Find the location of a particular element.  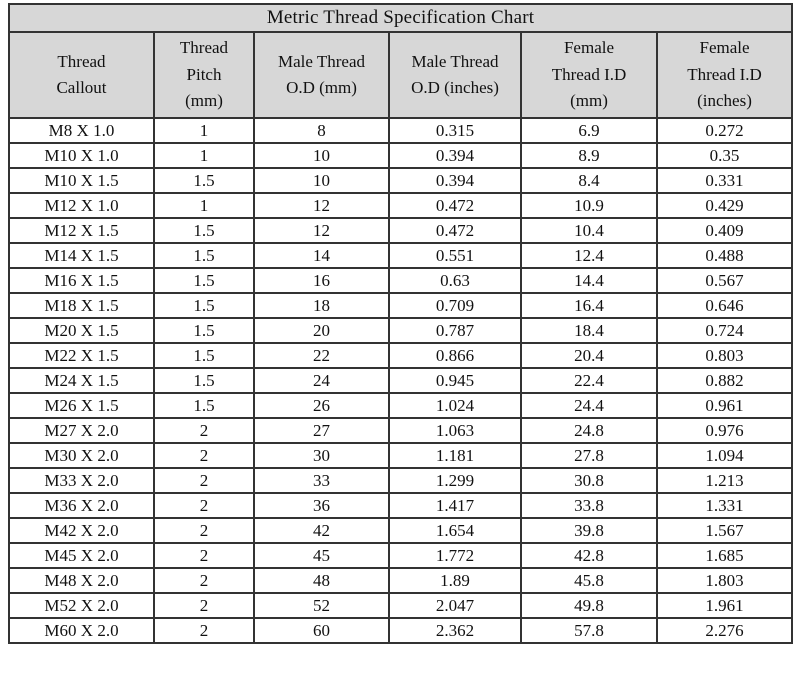

table-row: M27 X 2.0 2 27 1.063 24.8 0.976 is located at coordinates (401, 430).